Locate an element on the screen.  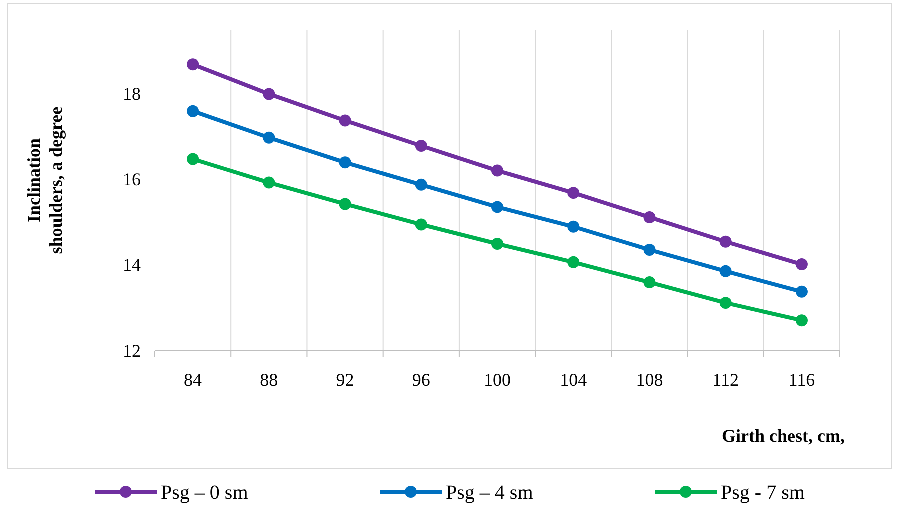
legend-label: Psg - 7 sm is located at coordinates (763, 493).